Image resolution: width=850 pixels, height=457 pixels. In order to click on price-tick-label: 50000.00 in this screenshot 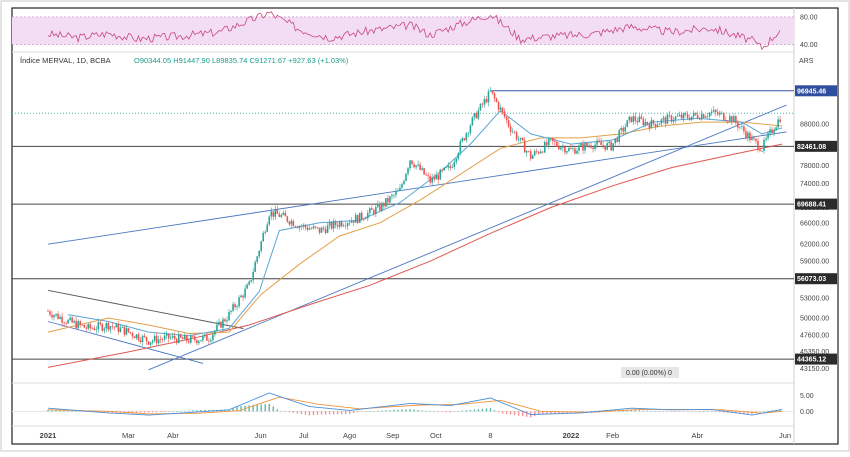, I will do `click(814, 319)`.